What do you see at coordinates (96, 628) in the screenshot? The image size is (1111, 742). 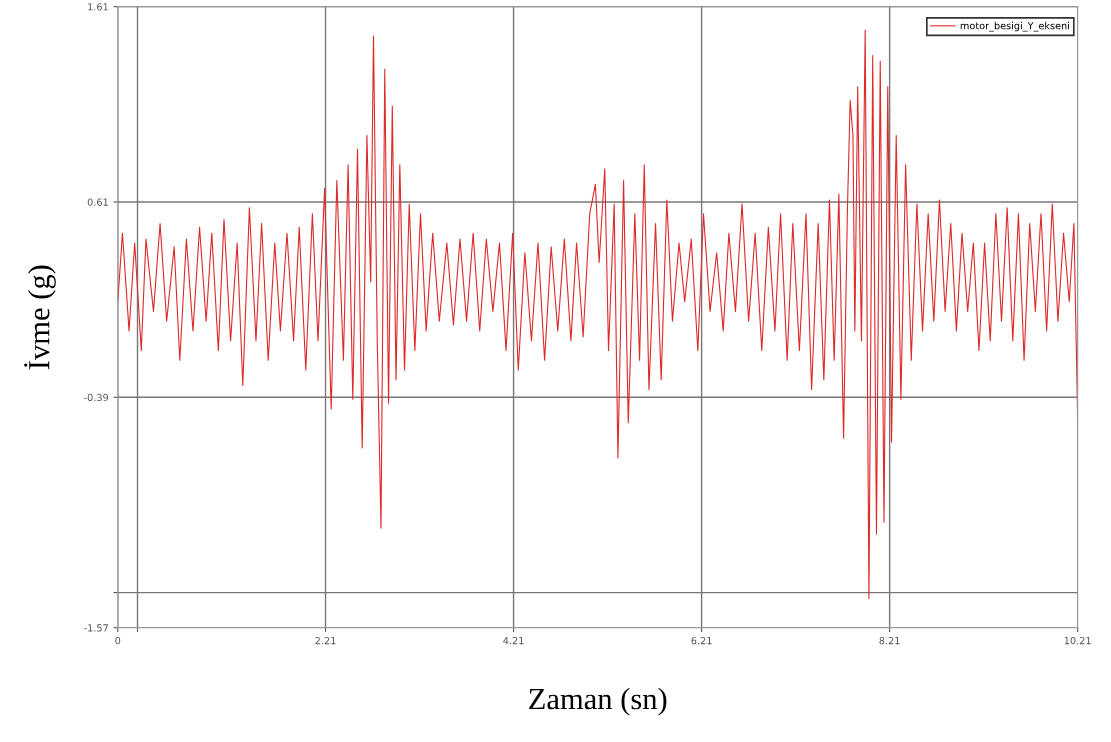 I see `y-tick-label: -1.57` at bounding box center [96, 628].